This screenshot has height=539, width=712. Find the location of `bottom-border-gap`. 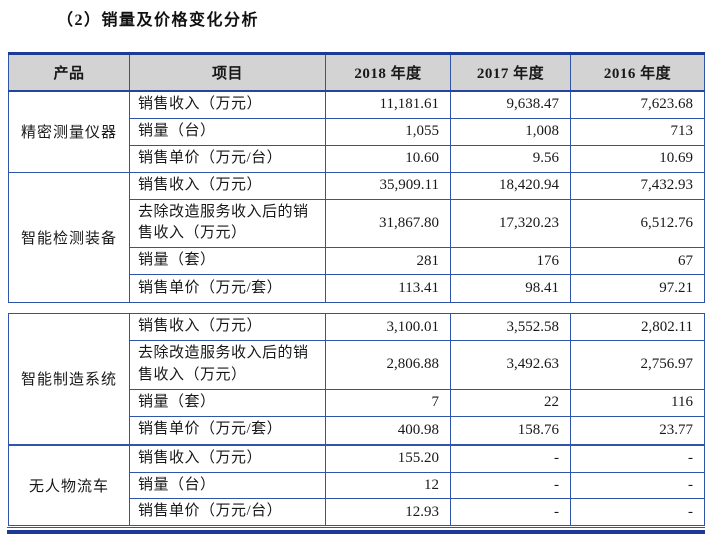

bottom-border-gap is located at coordinates (356, 529).